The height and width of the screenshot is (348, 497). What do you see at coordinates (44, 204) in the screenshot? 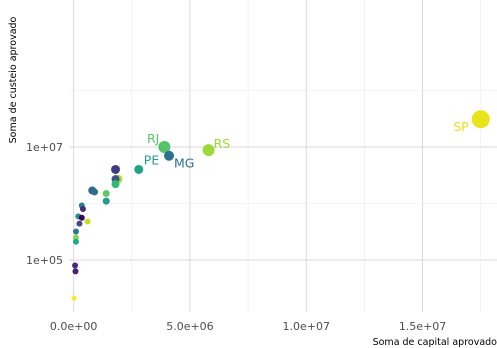
I see `y-tick-labels: 1e+05 1e+07` at bounding box center [44, 204].